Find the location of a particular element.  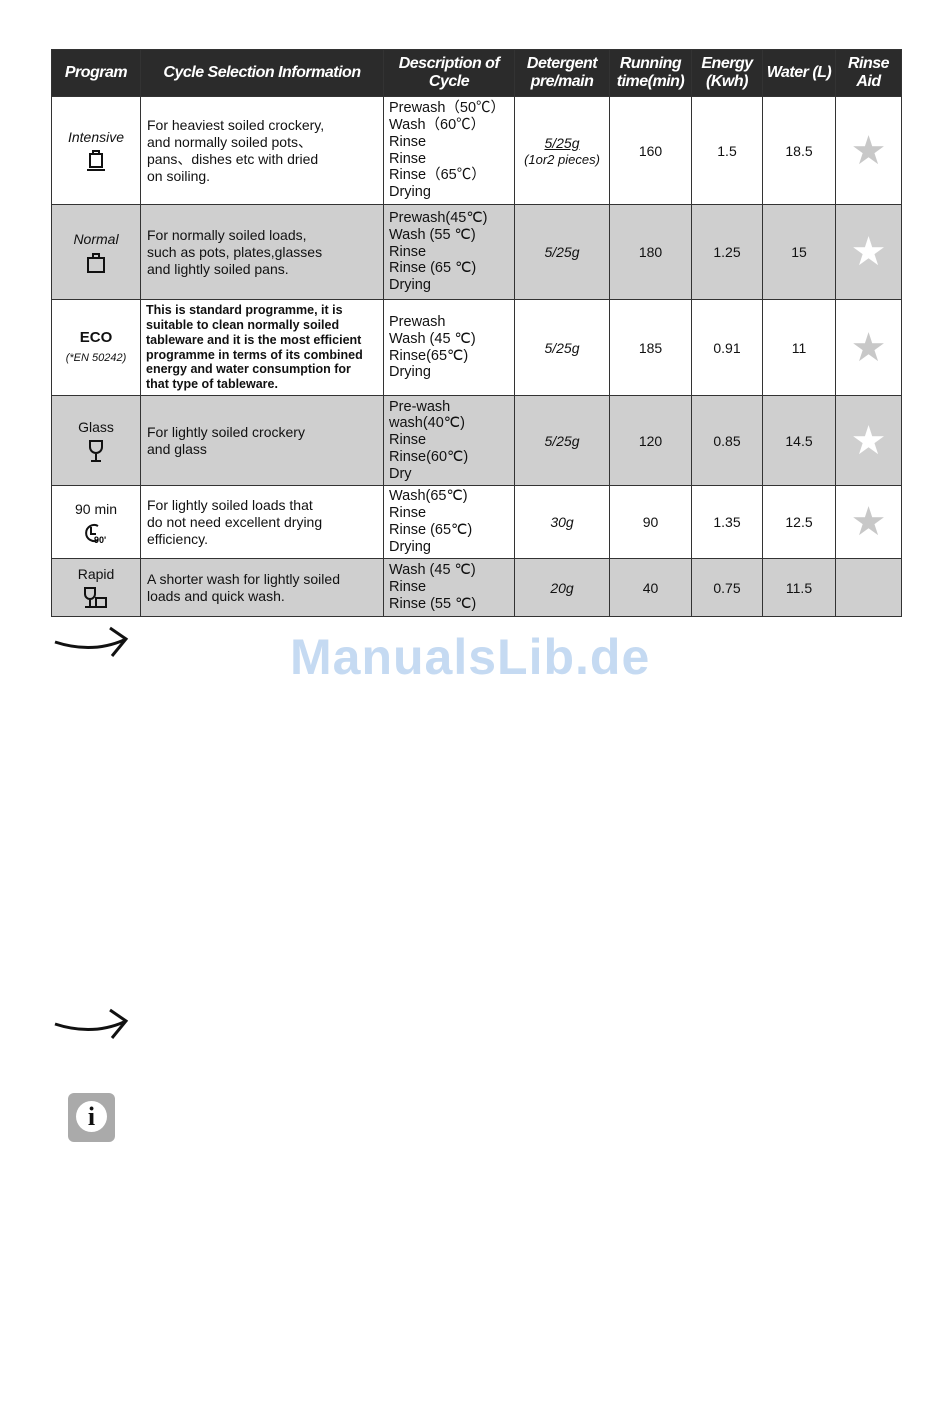

column-header: Running time(min) is located at coordinates (650, 73).